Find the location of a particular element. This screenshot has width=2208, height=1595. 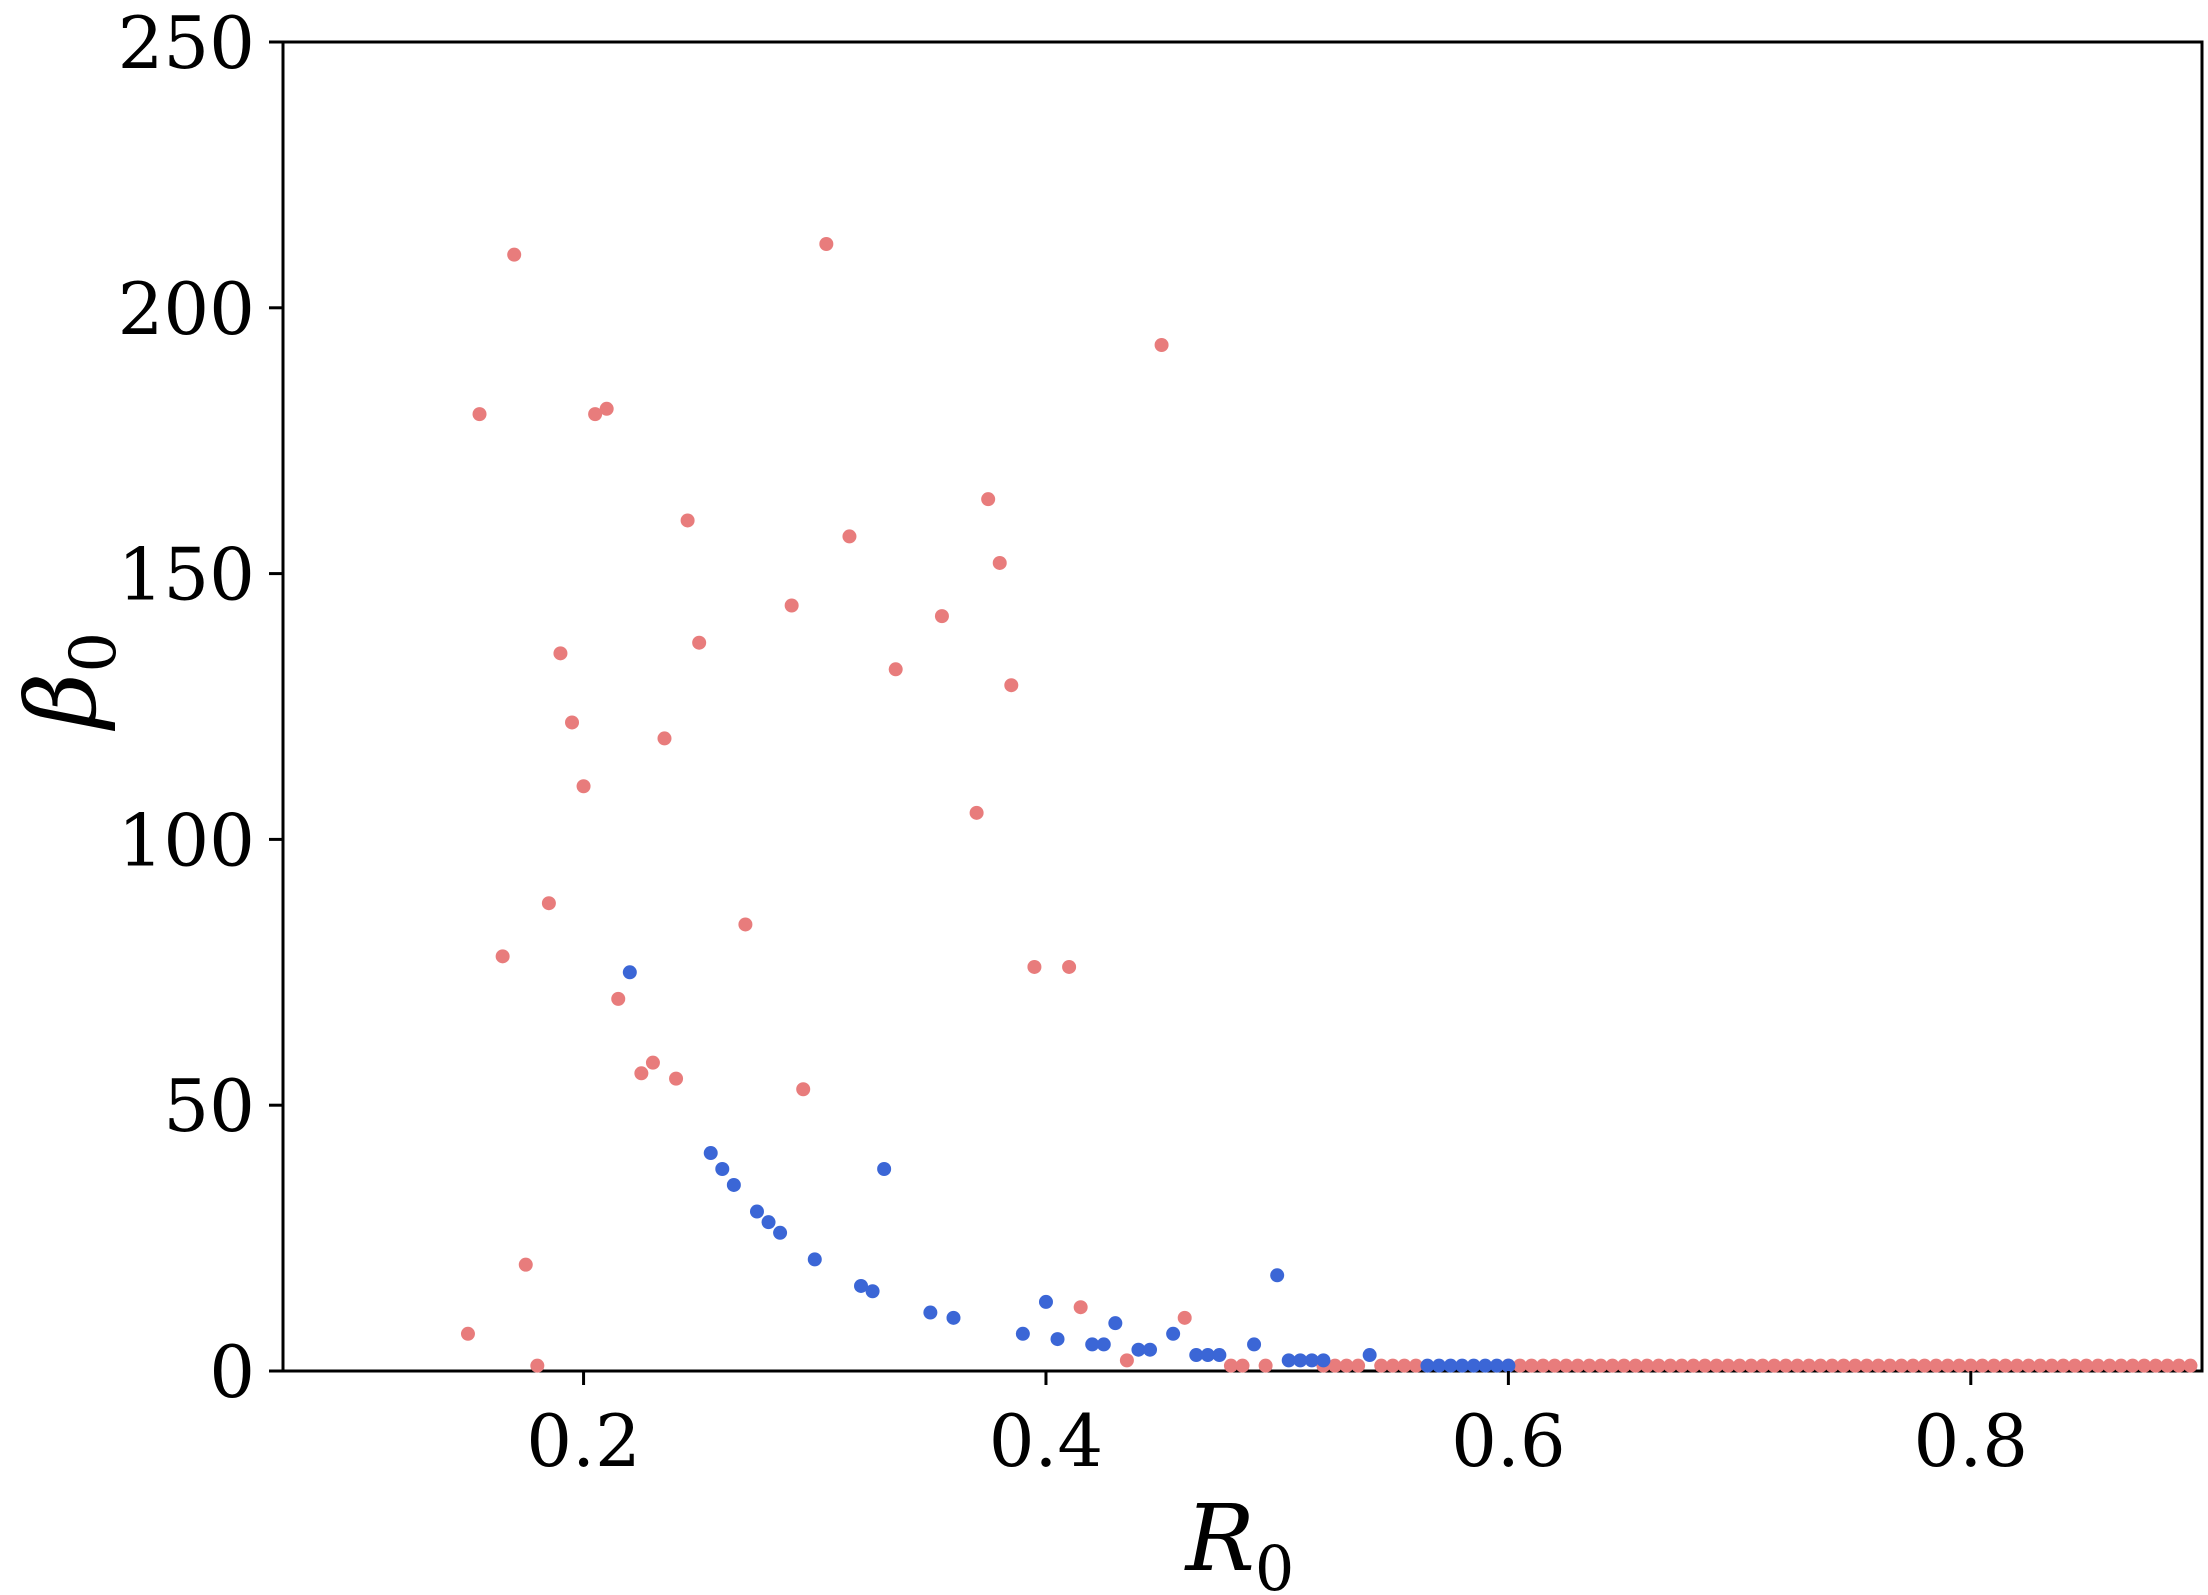

y-axis-label-subscript: 0 is located at coordinates (94, 652).